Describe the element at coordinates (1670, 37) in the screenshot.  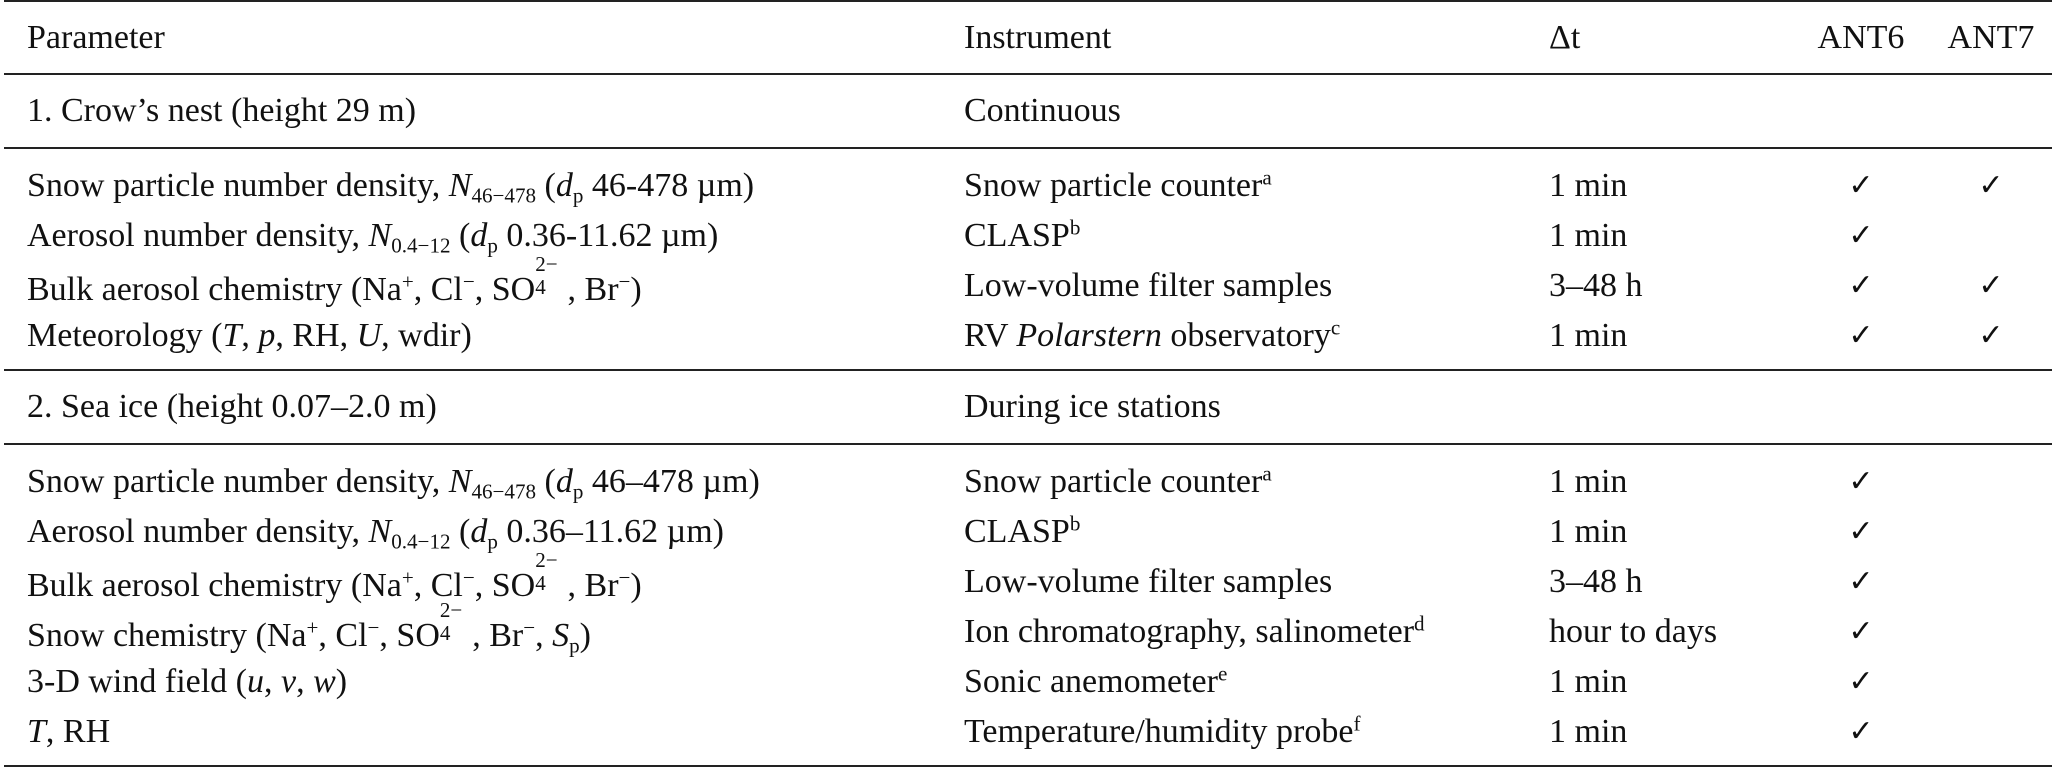
I see `header-dt: Δt` at that location.